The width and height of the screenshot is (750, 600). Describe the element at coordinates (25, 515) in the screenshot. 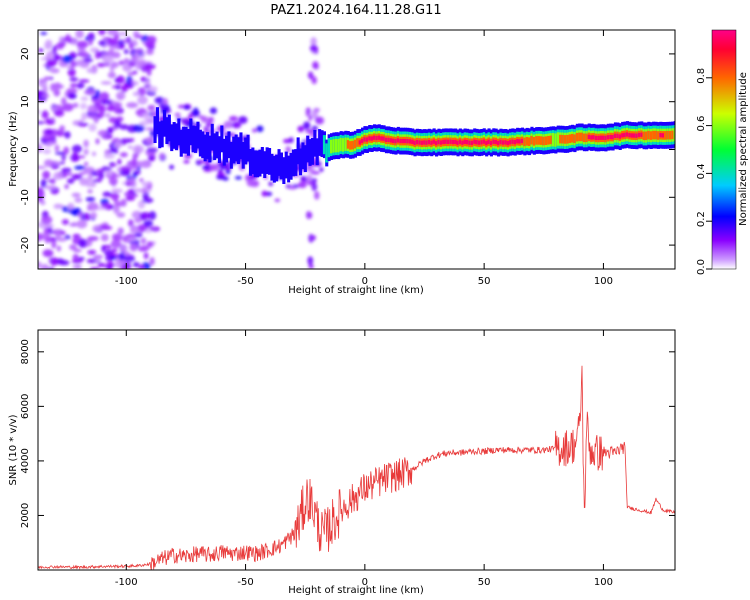

I see `snr-y-tick-label: 2000` at that location.